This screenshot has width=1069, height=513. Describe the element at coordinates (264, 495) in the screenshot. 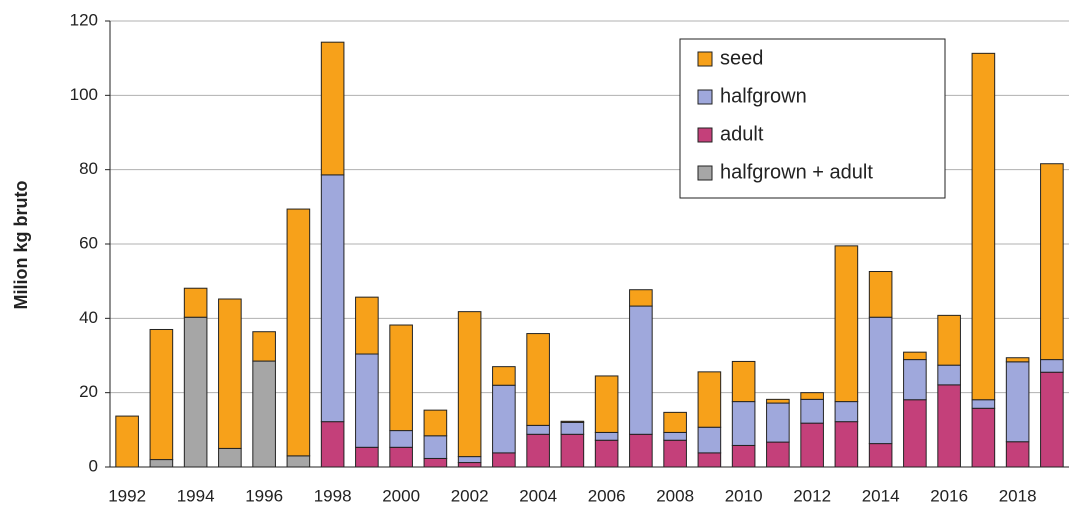

I see `x-tick-label: 1996` at that location.